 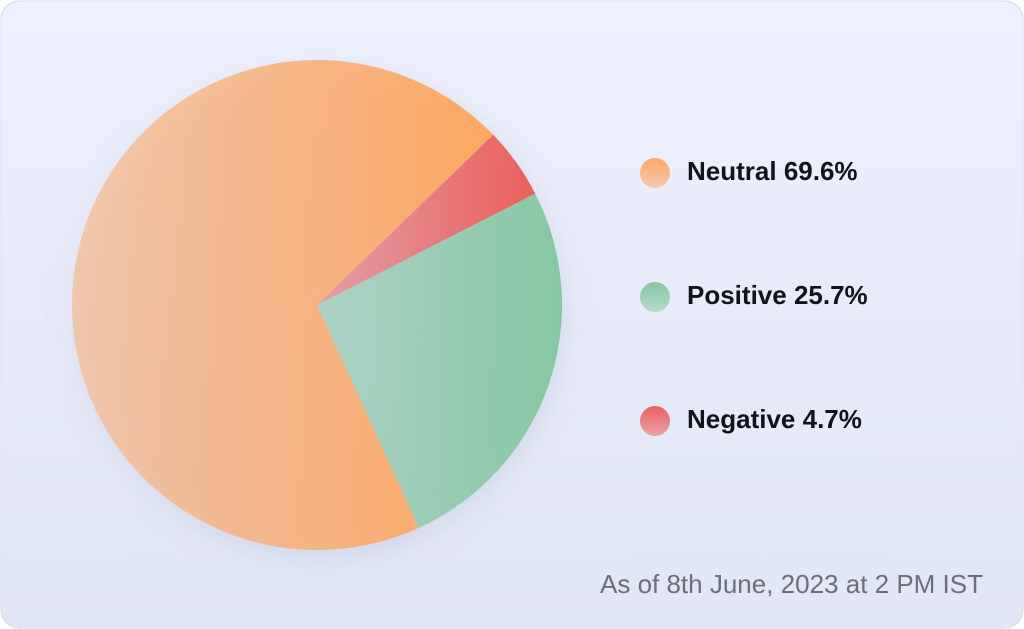 What do you see at coordinates (737, 295) in the screenshot?
I see `legend-name: Positive` at bounding box center [737, 295].